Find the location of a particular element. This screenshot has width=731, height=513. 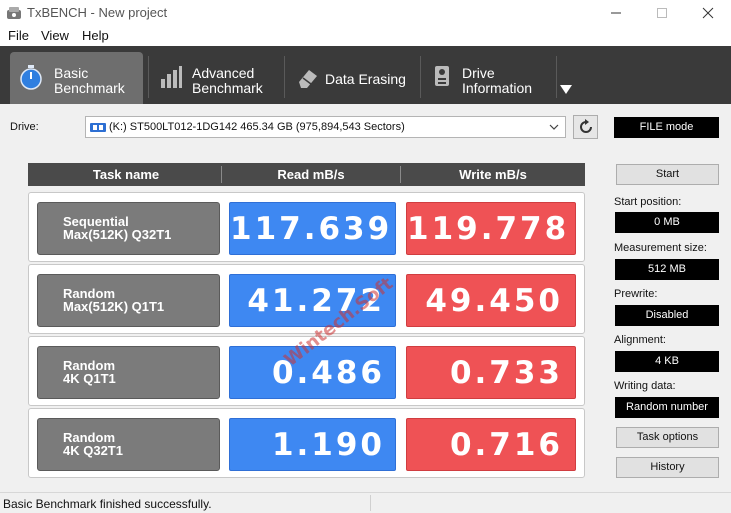

read-value: 1.190 is located at coordinates (312, 444).